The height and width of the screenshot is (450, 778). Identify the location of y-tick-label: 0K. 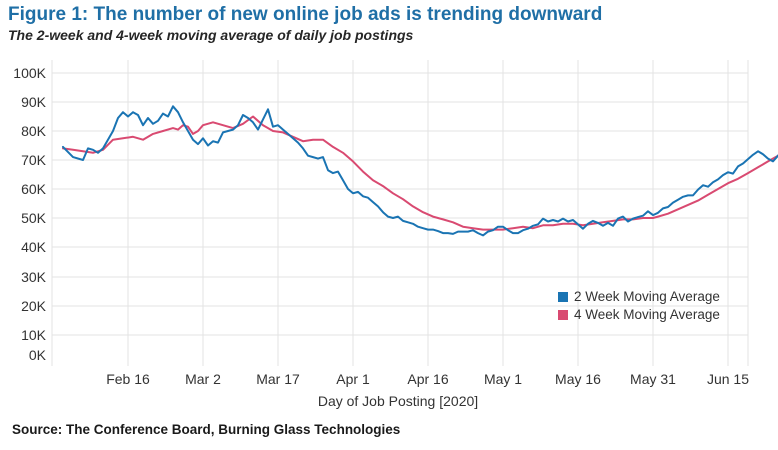
(38, 355).